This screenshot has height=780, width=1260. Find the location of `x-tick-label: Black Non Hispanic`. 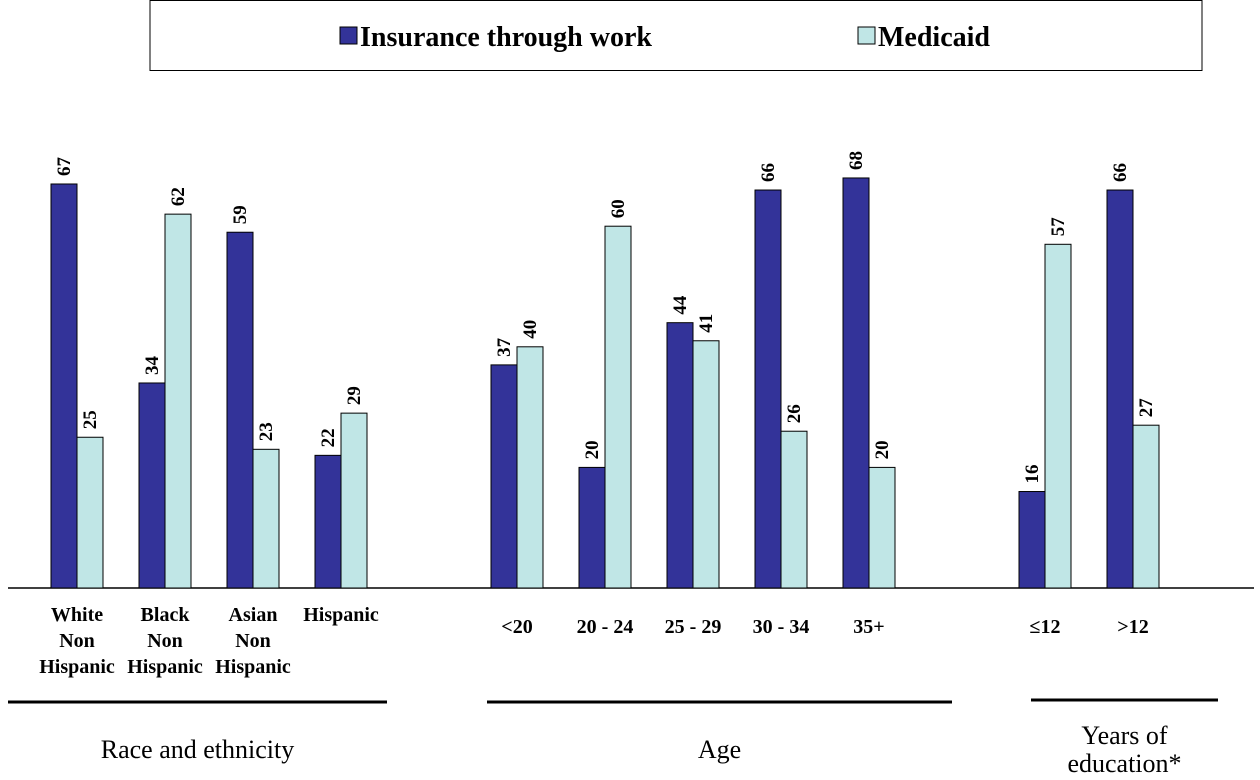

x-tick-label: Black Non Hispanic is located at coordinates (165, 641).